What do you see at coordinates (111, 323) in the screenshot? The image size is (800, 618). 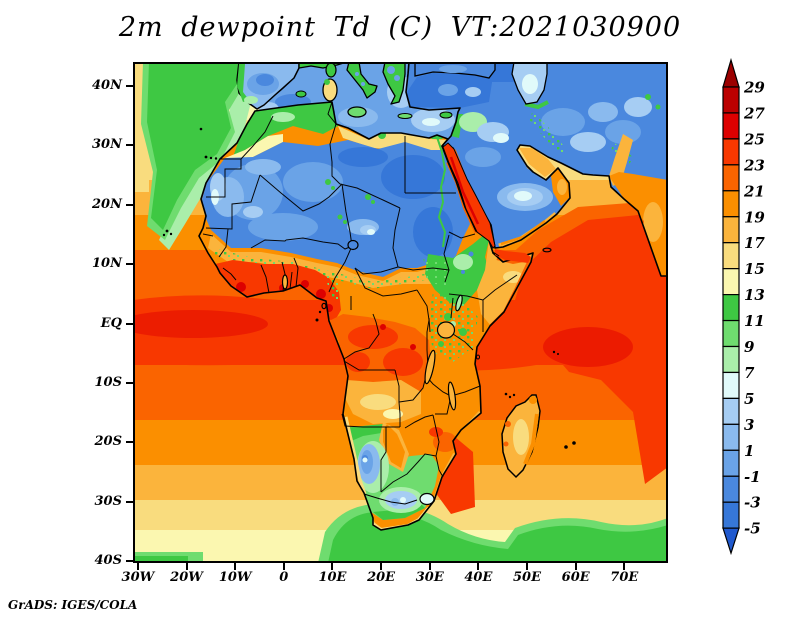 I see `y-tick-label: EQ` at bounding box center [111, 323].